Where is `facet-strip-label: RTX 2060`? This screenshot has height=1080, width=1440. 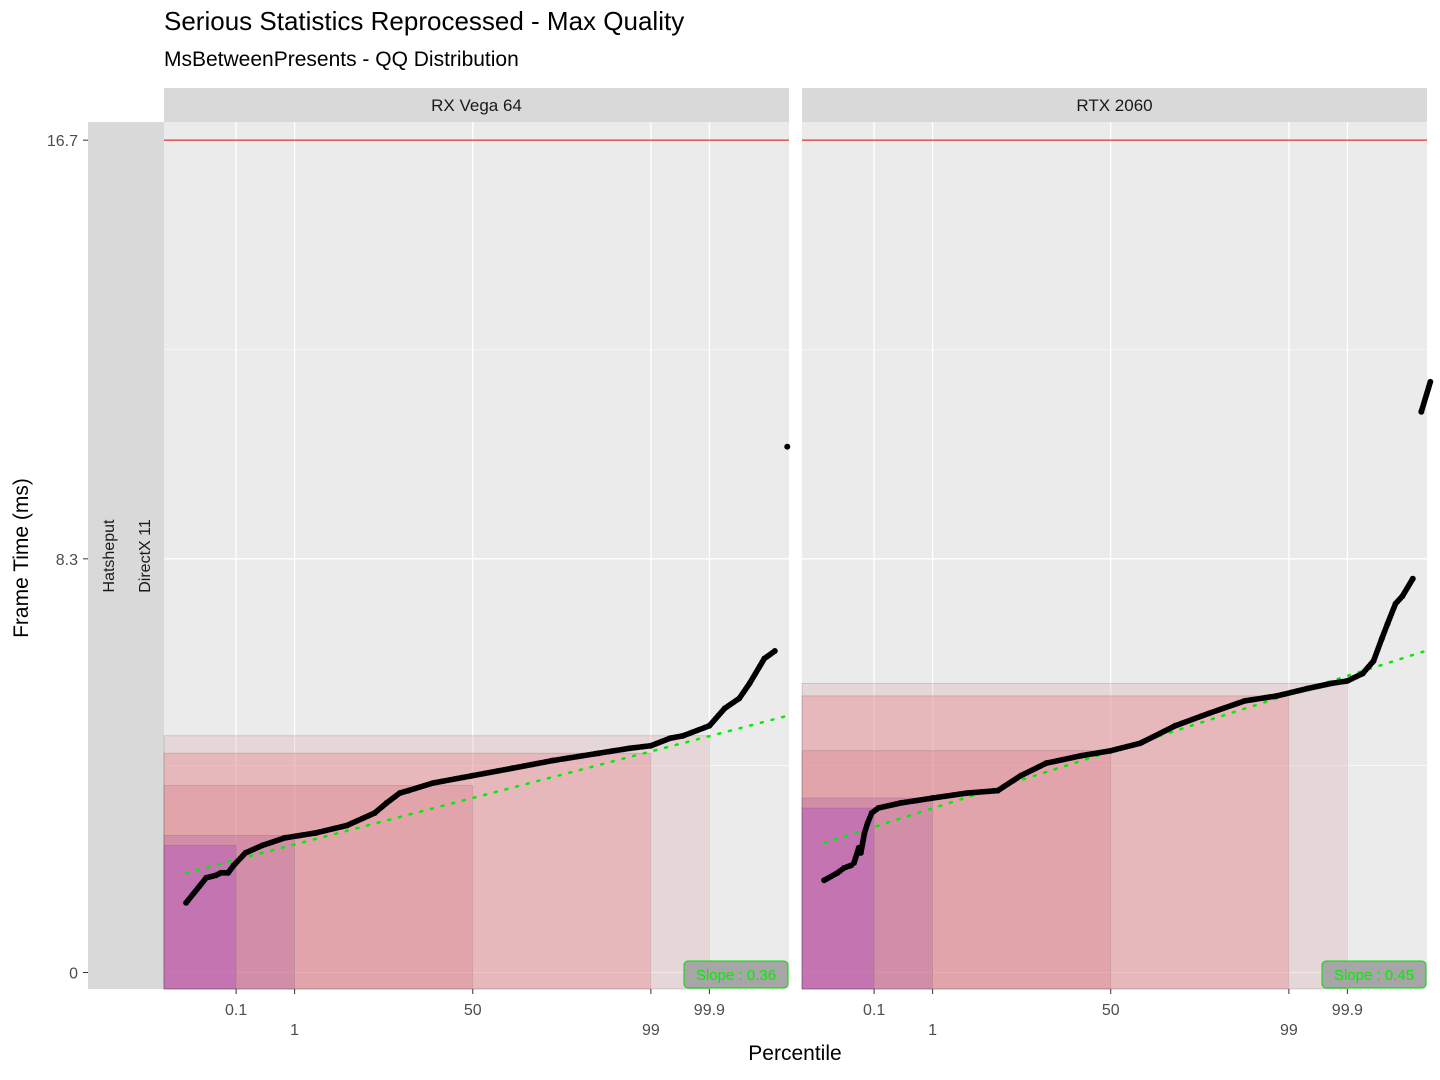 facet-strip-label: RTX 2060 is located at coordinates (1114, 105).